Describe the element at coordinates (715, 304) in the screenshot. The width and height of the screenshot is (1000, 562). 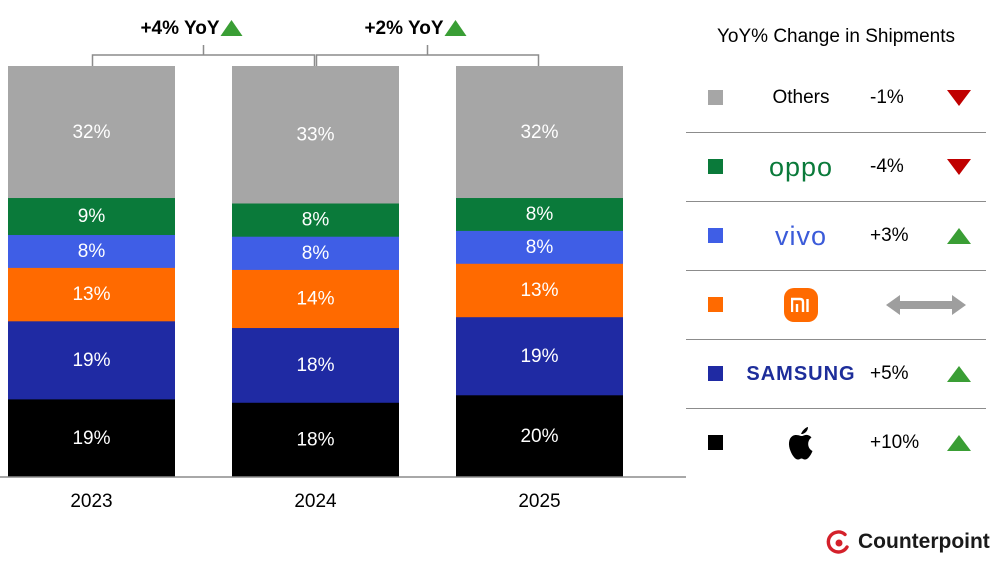
I see `legend-swatch-xiaomi` at that location.